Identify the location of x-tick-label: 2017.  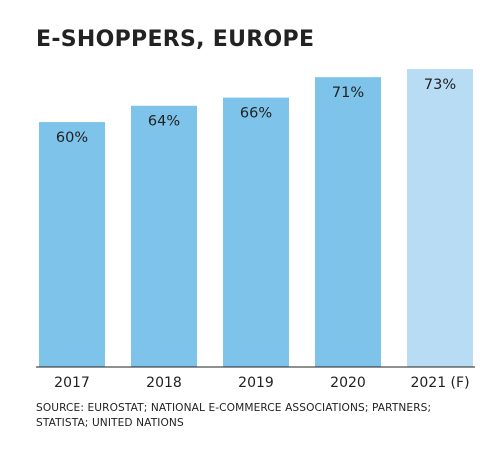
(72, 383).